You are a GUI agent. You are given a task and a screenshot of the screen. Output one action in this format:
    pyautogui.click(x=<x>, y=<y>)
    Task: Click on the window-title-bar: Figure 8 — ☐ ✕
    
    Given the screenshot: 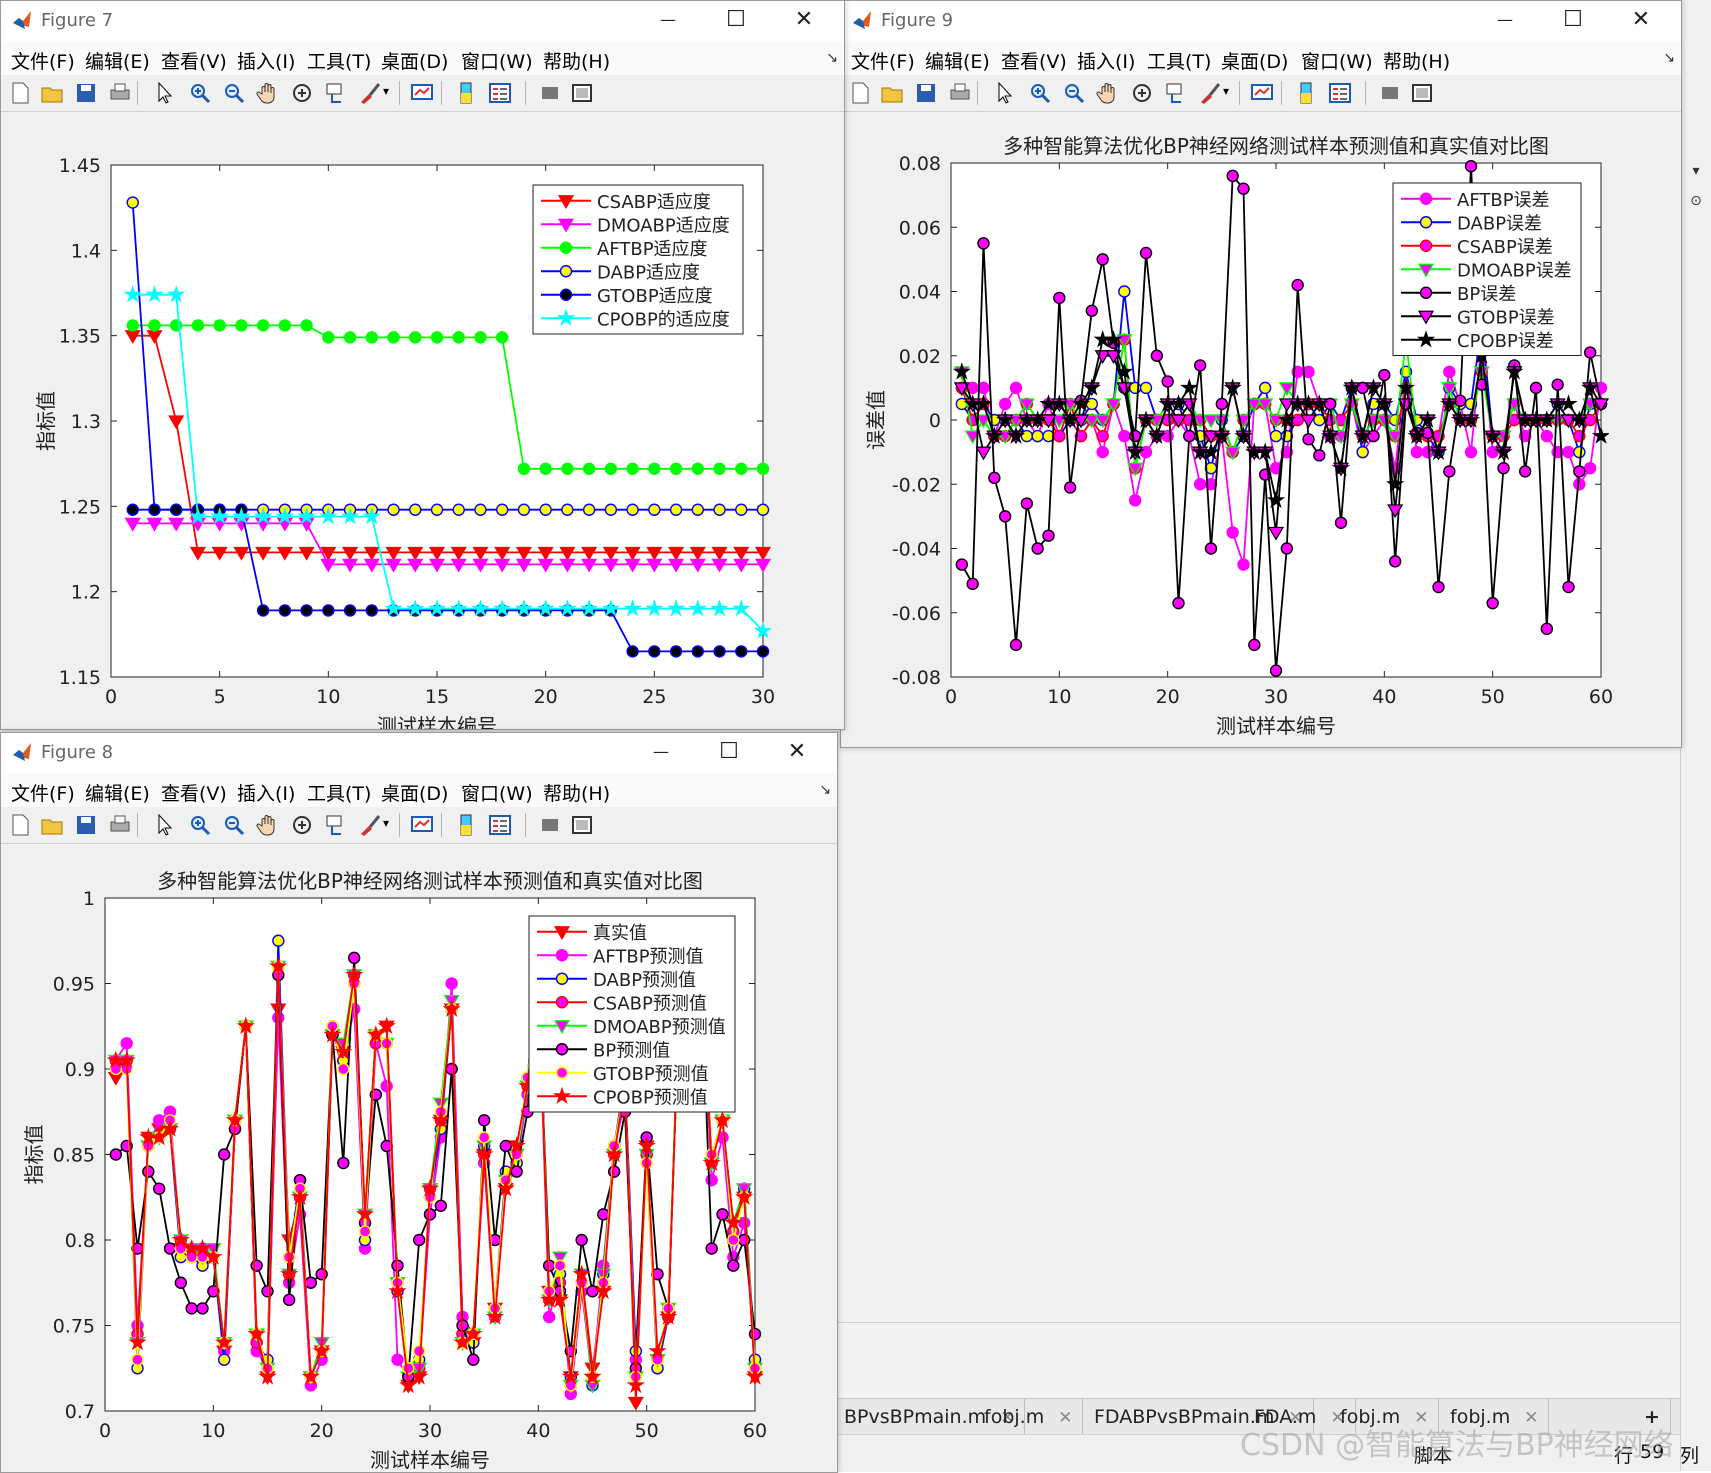 What is the action you would take?
    pyautogui.click(x=419, y=753)
    